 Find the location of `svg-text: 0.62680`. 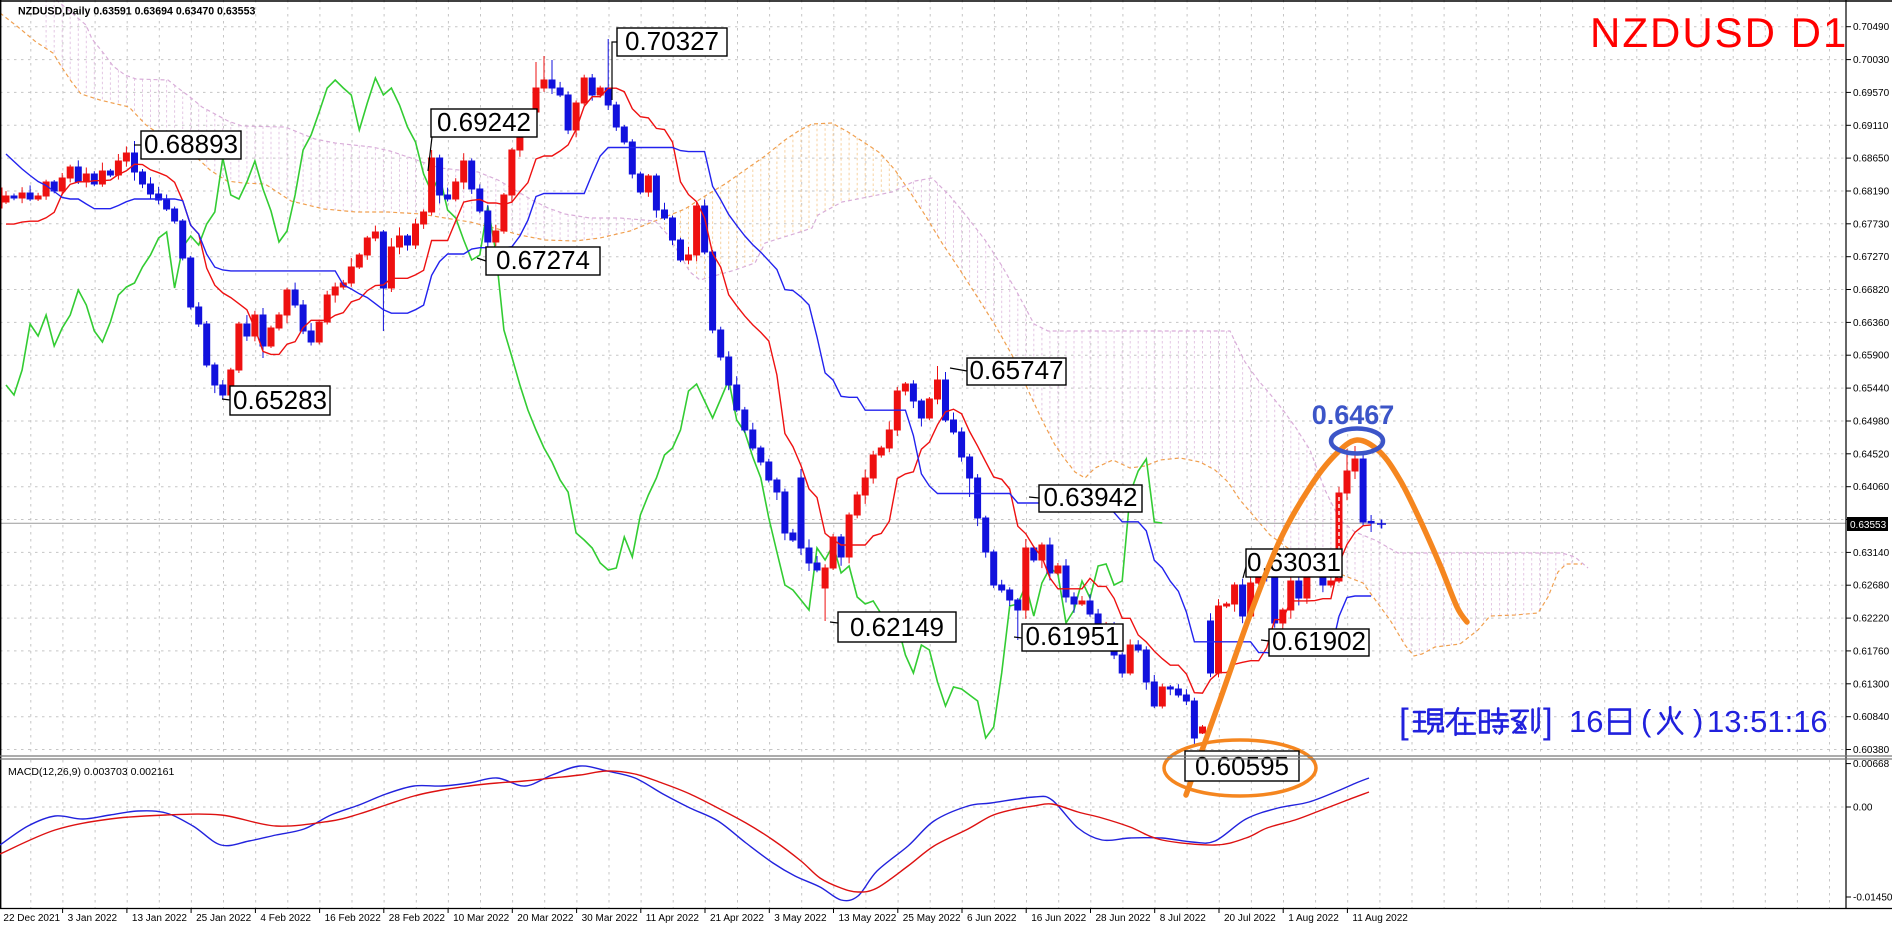

svg-text: 0.62680 is located at coordinates (1871, 586).